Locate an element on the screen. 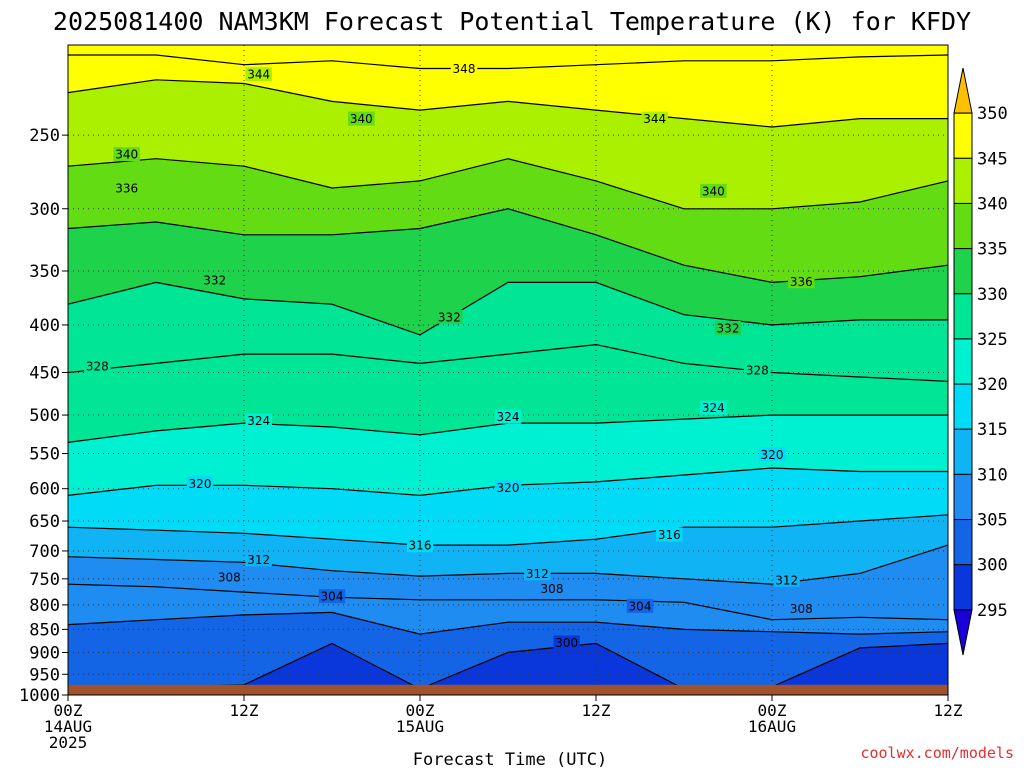  colorbar-label-340: 340 is located at coordinates (992, 204).